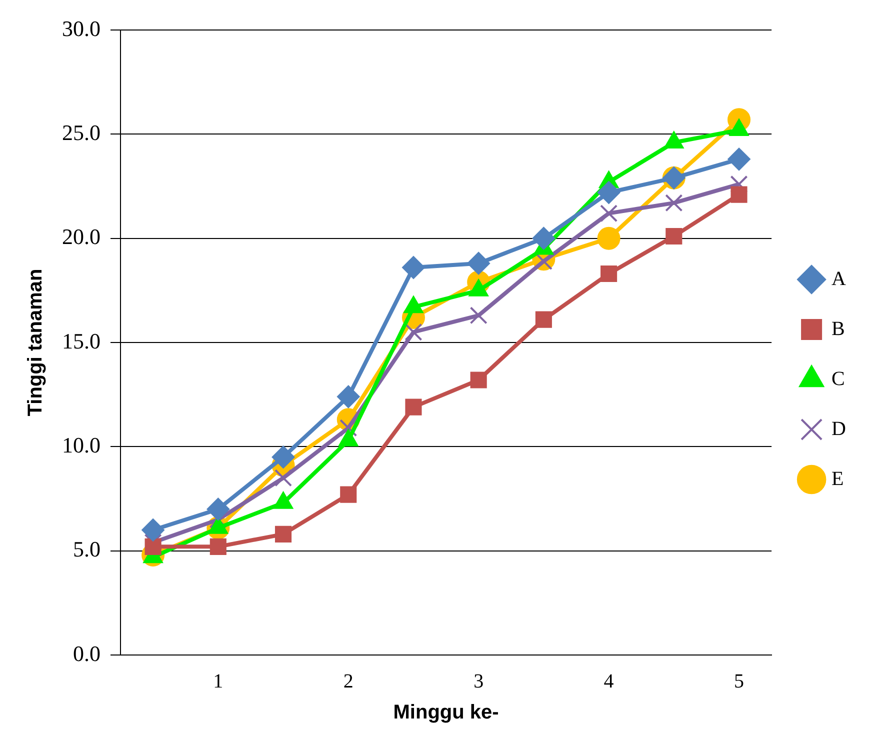 The image size is (876, 749). Describe the element at coordinates (609, 681) in the screenshot. I see `x-tick-label: 4` at that location.